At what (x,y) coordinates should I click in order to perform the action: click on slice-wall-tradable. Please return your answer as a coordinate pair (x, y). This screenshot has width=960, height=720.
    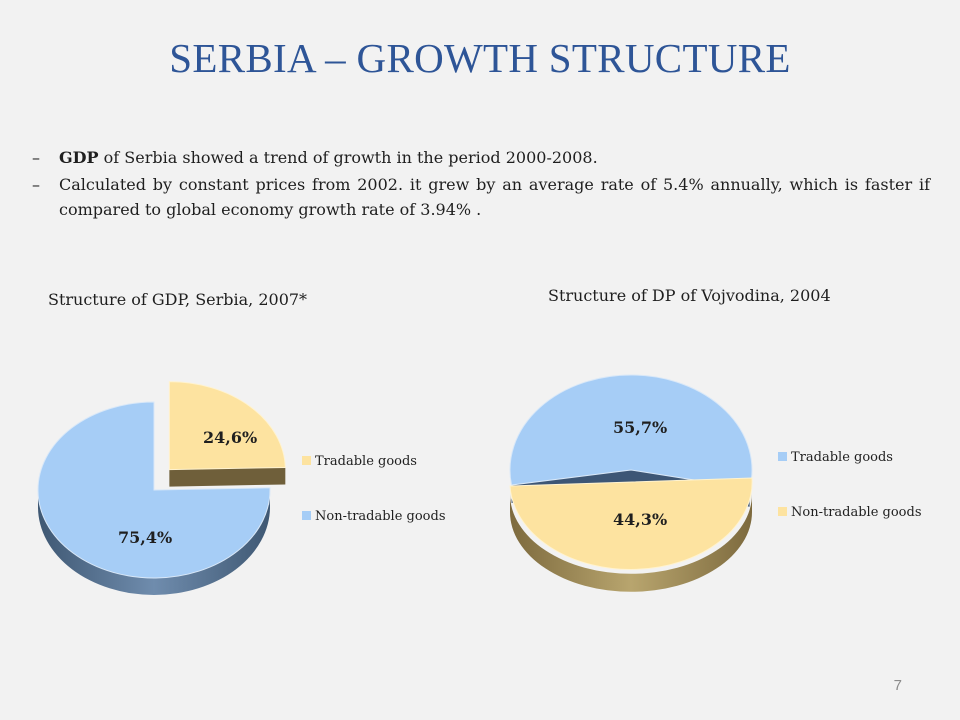
    Looking at the image, I should click on (227, 477).